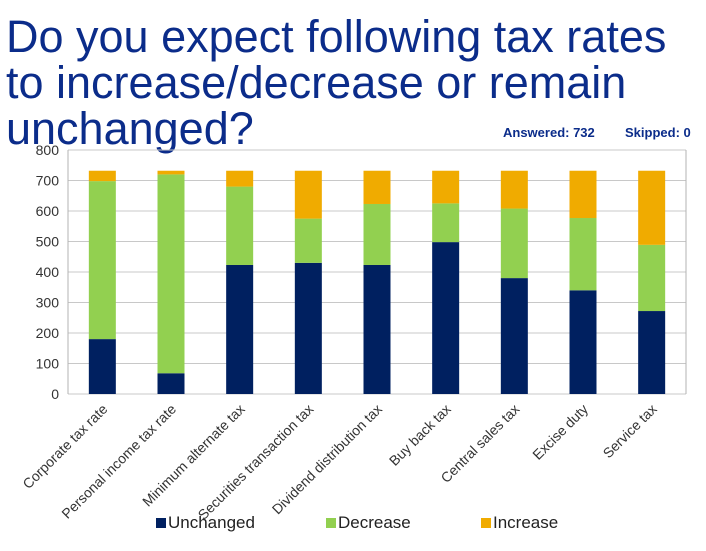  I want to click on answered-count: Answered: 732, so click(549, 132).